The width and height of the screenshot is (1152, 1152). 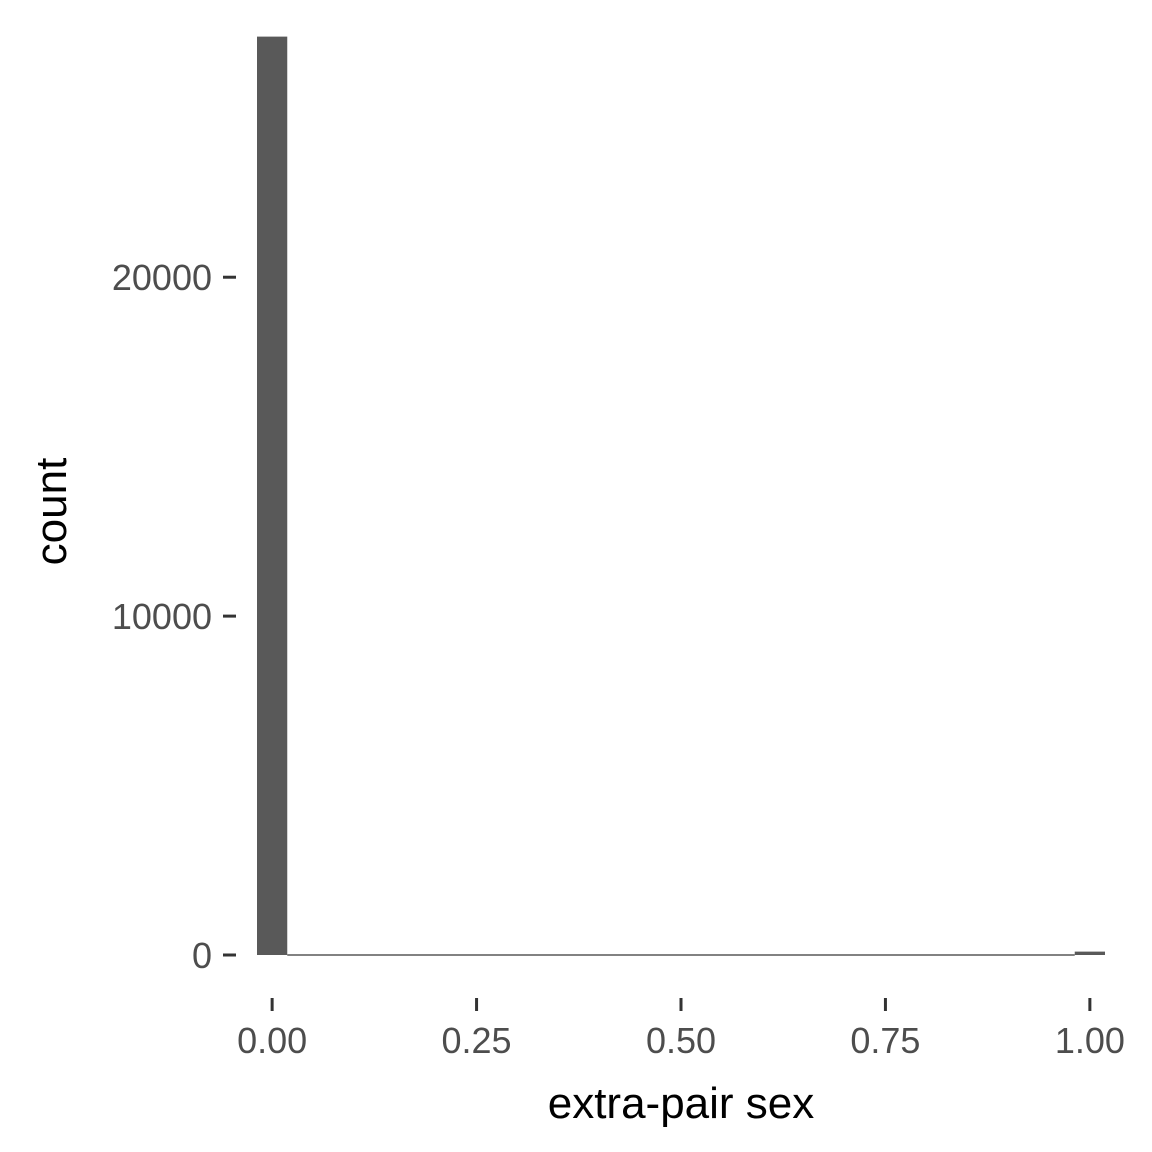 I want to click on x-axis-title: extra-pair sex, so click(x=681, y=1103).